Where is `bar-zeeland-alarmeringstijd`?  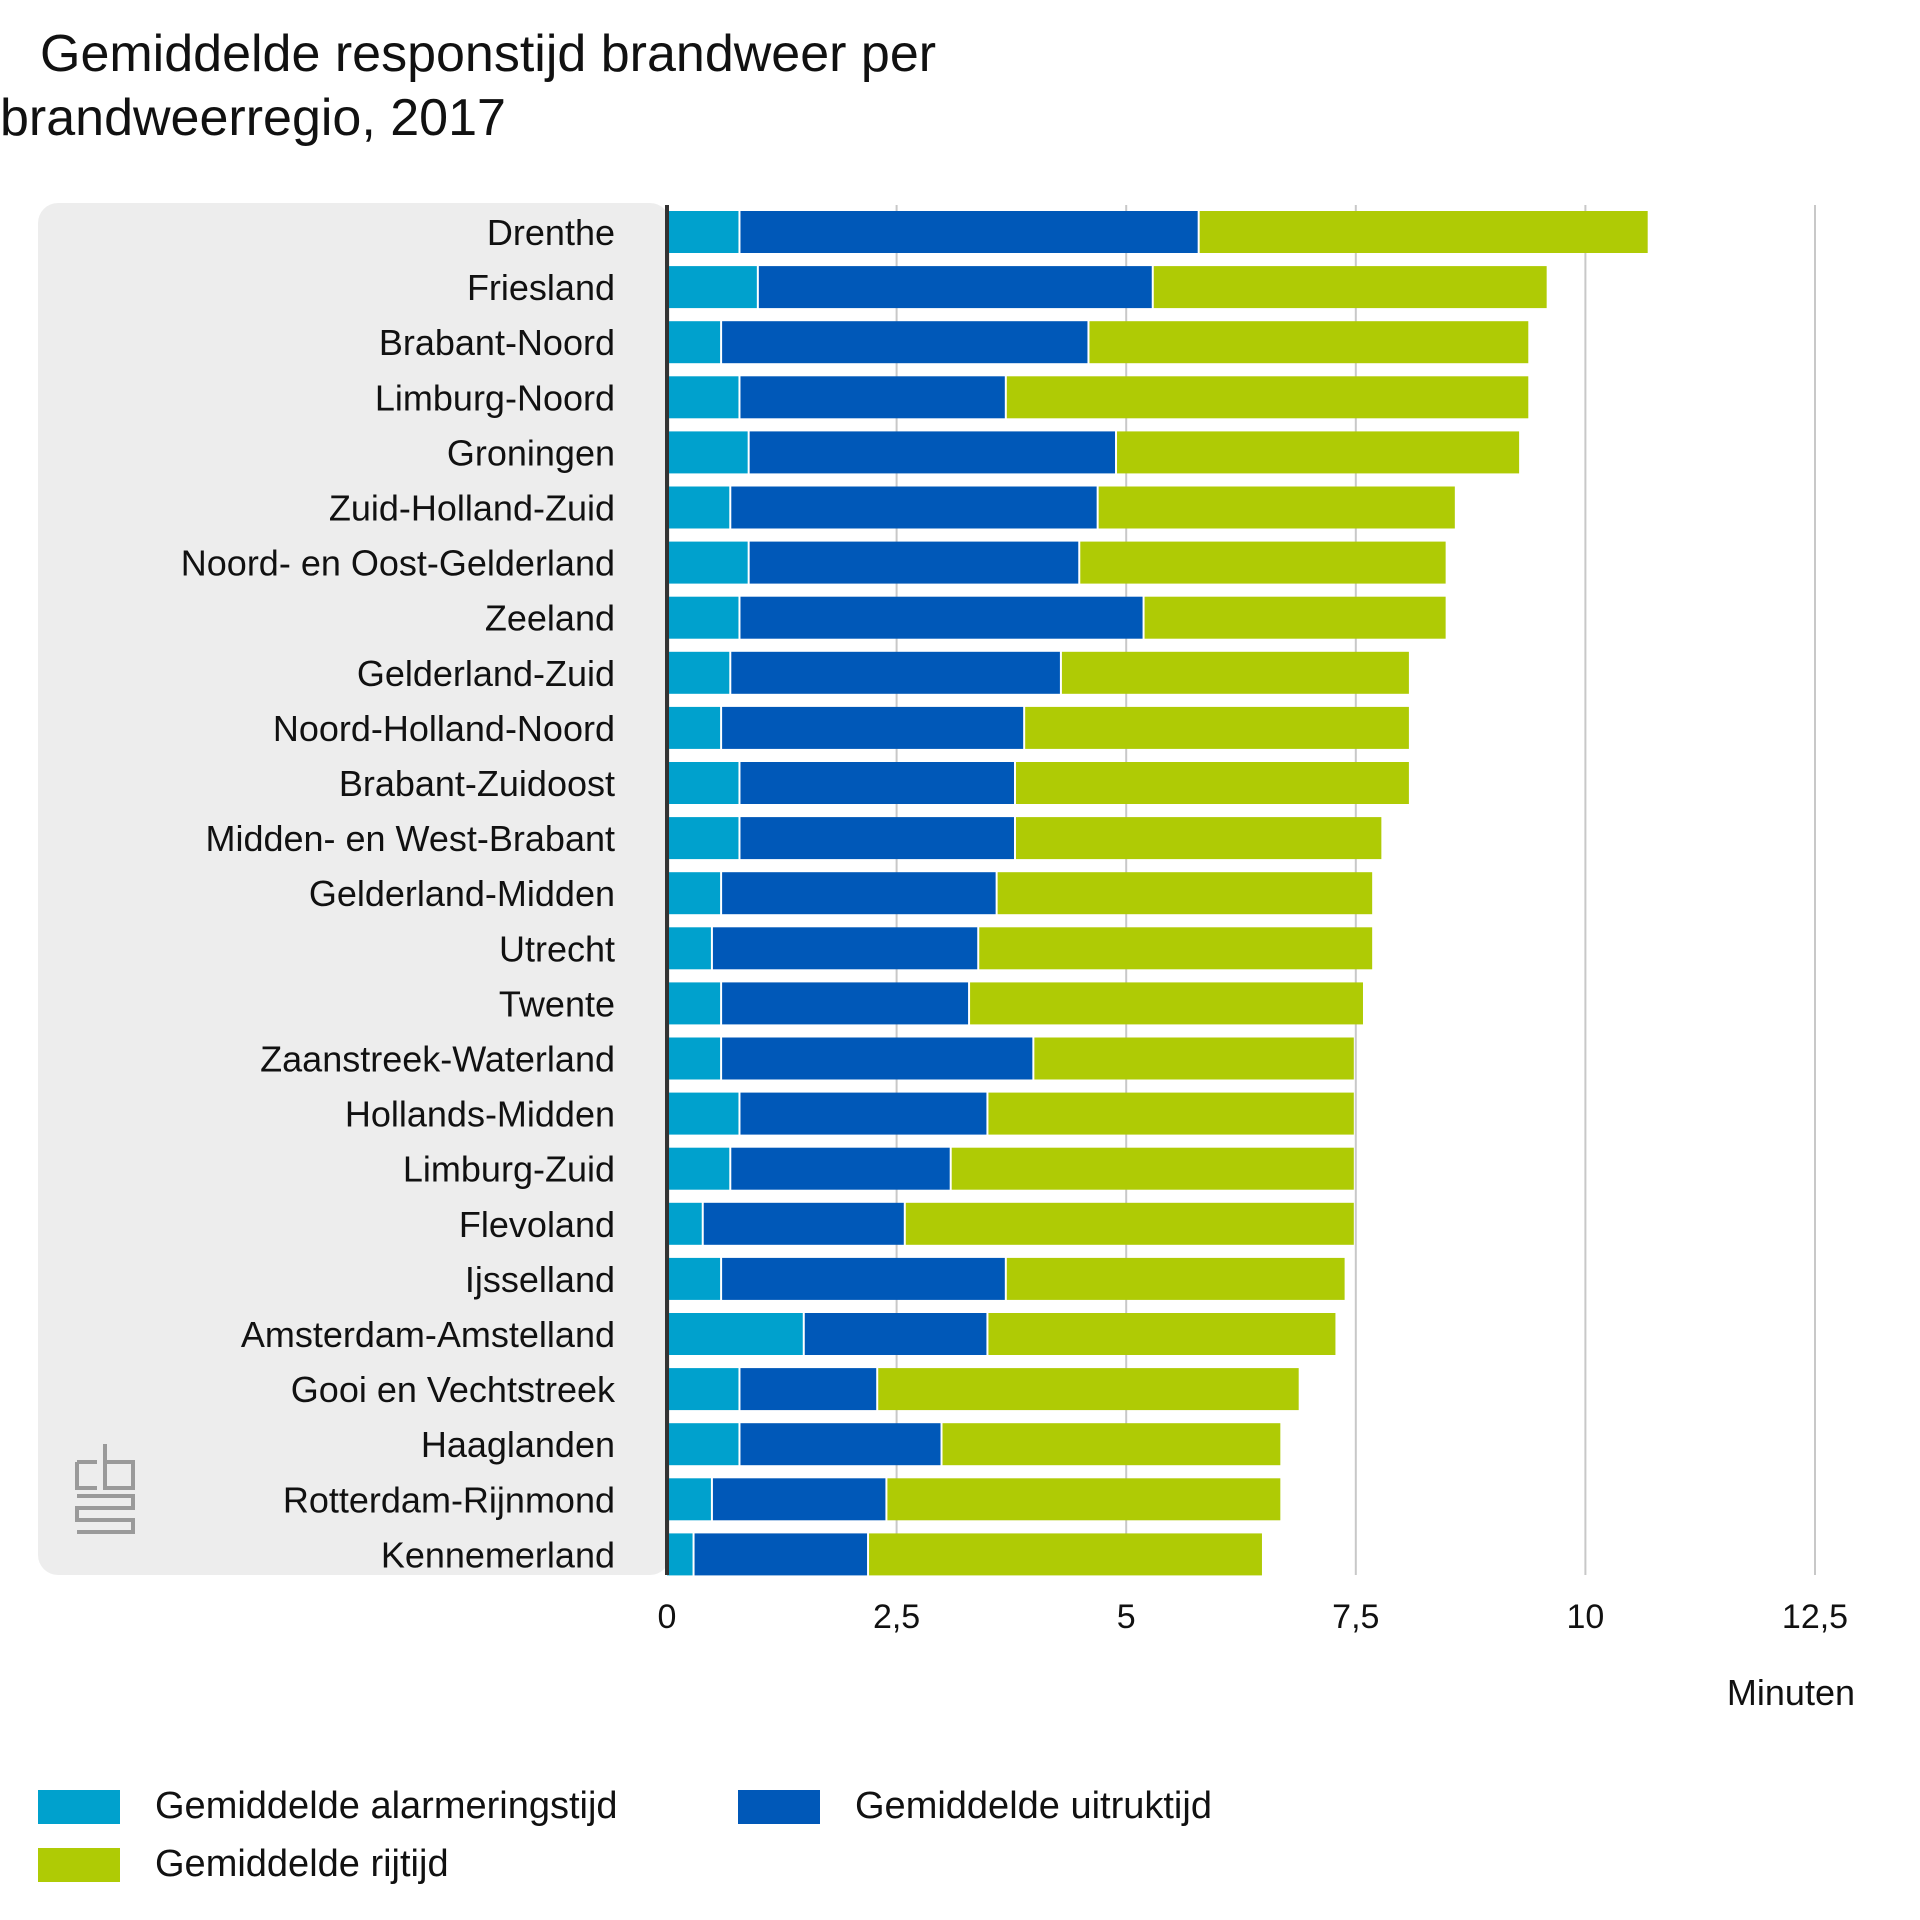
bar-zeeland-alarmeringstijd is located at coordinates (703, 617).